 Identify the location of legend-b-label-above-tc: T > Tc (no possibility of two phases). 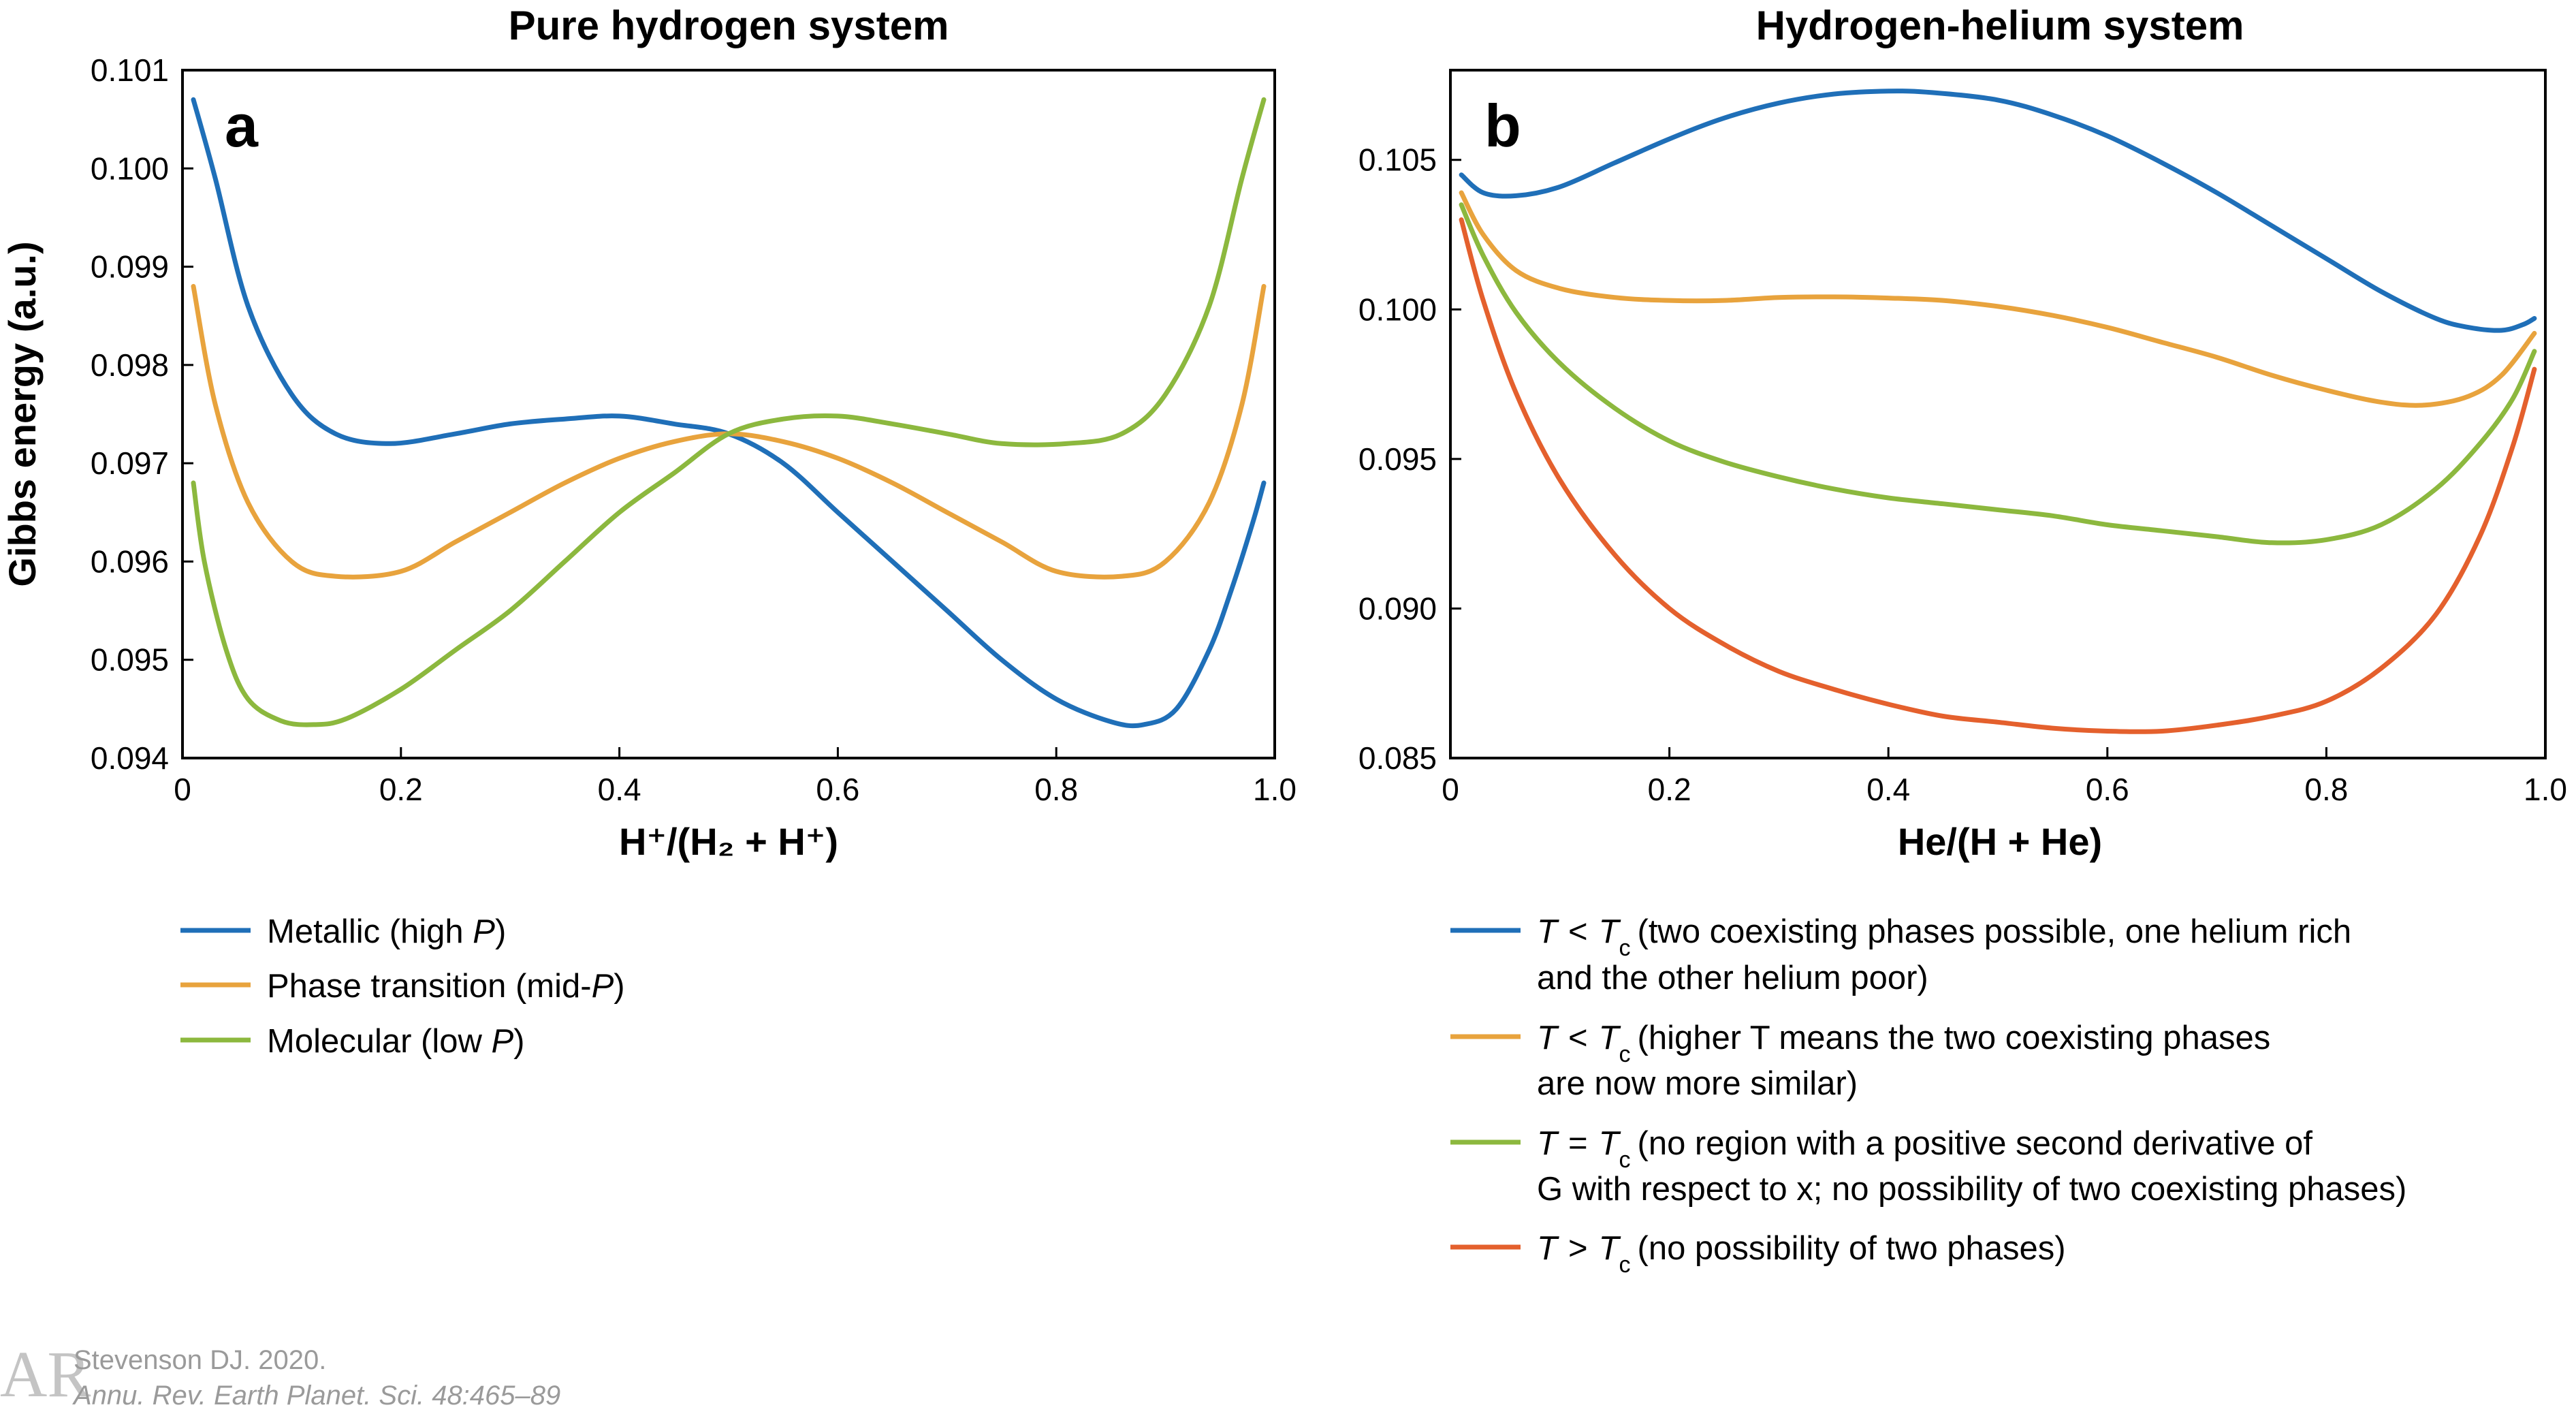
(1801, 1254).